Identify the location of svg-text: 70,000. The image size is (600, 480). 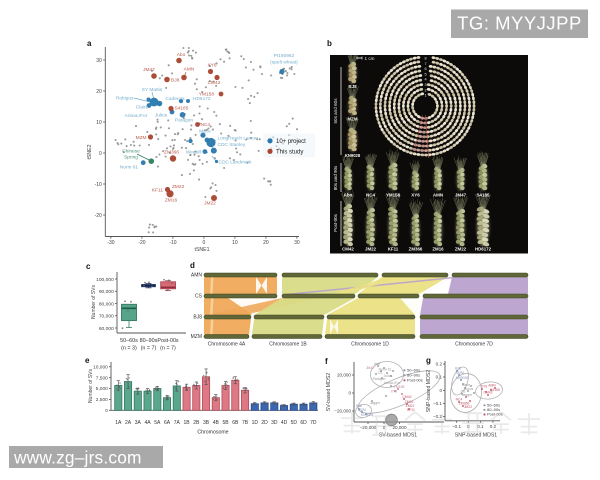
(106, 317).